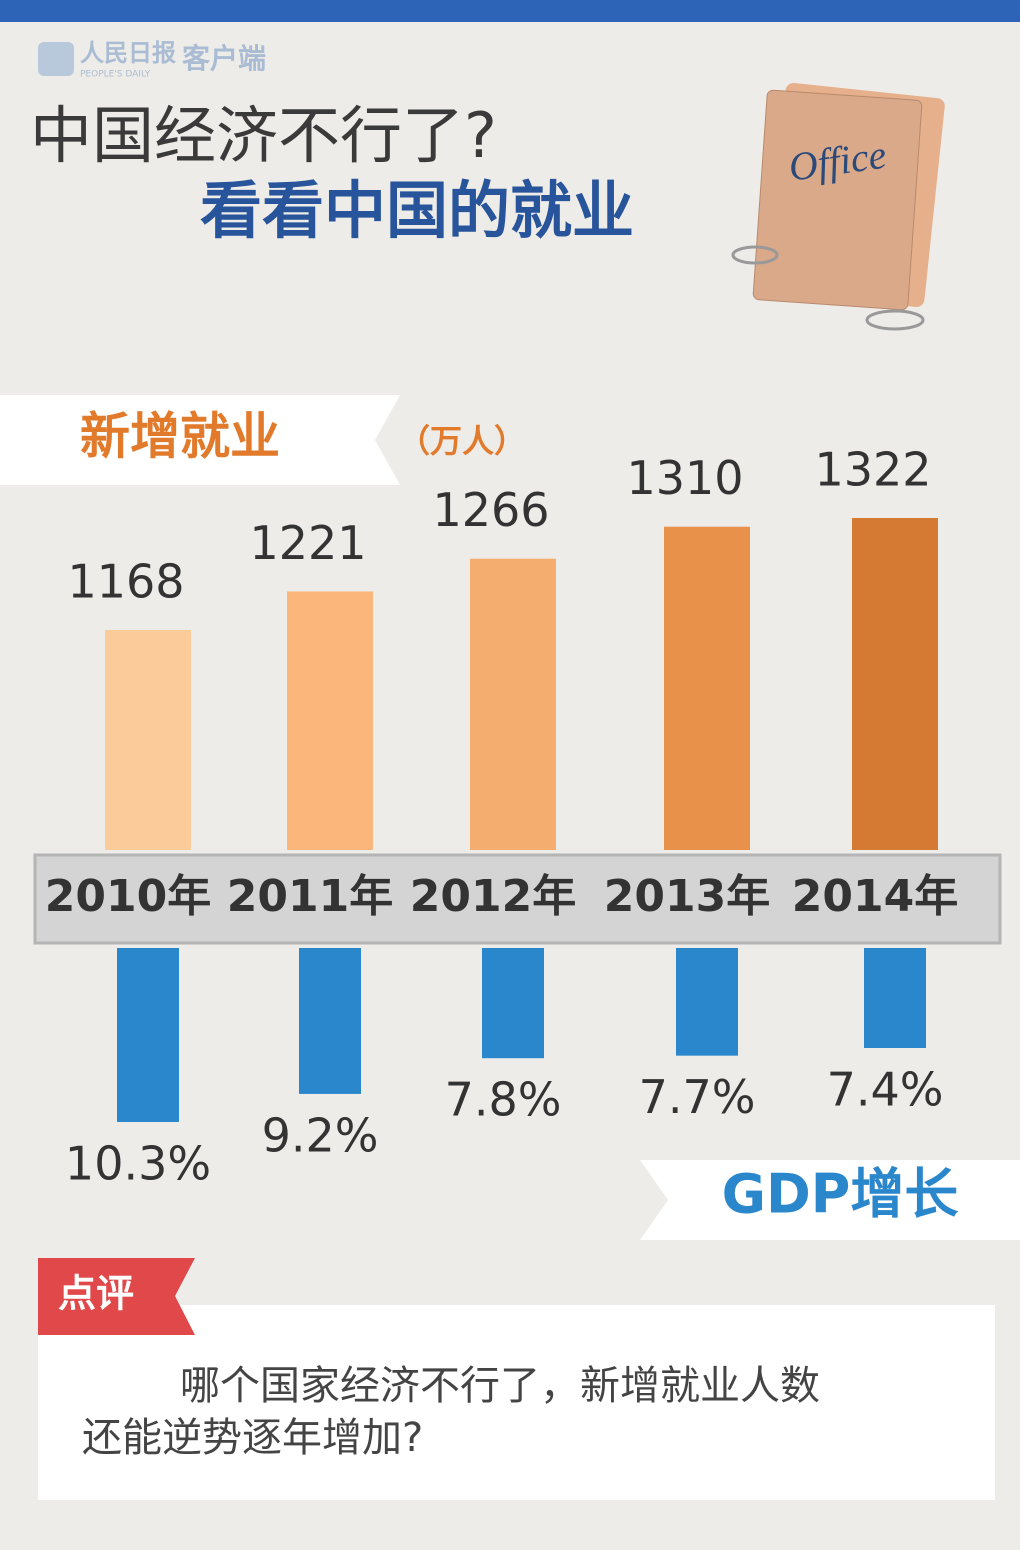 The image size is (1020, 1550). I want to click on value-label: 9.2%, so click(320, 1135).